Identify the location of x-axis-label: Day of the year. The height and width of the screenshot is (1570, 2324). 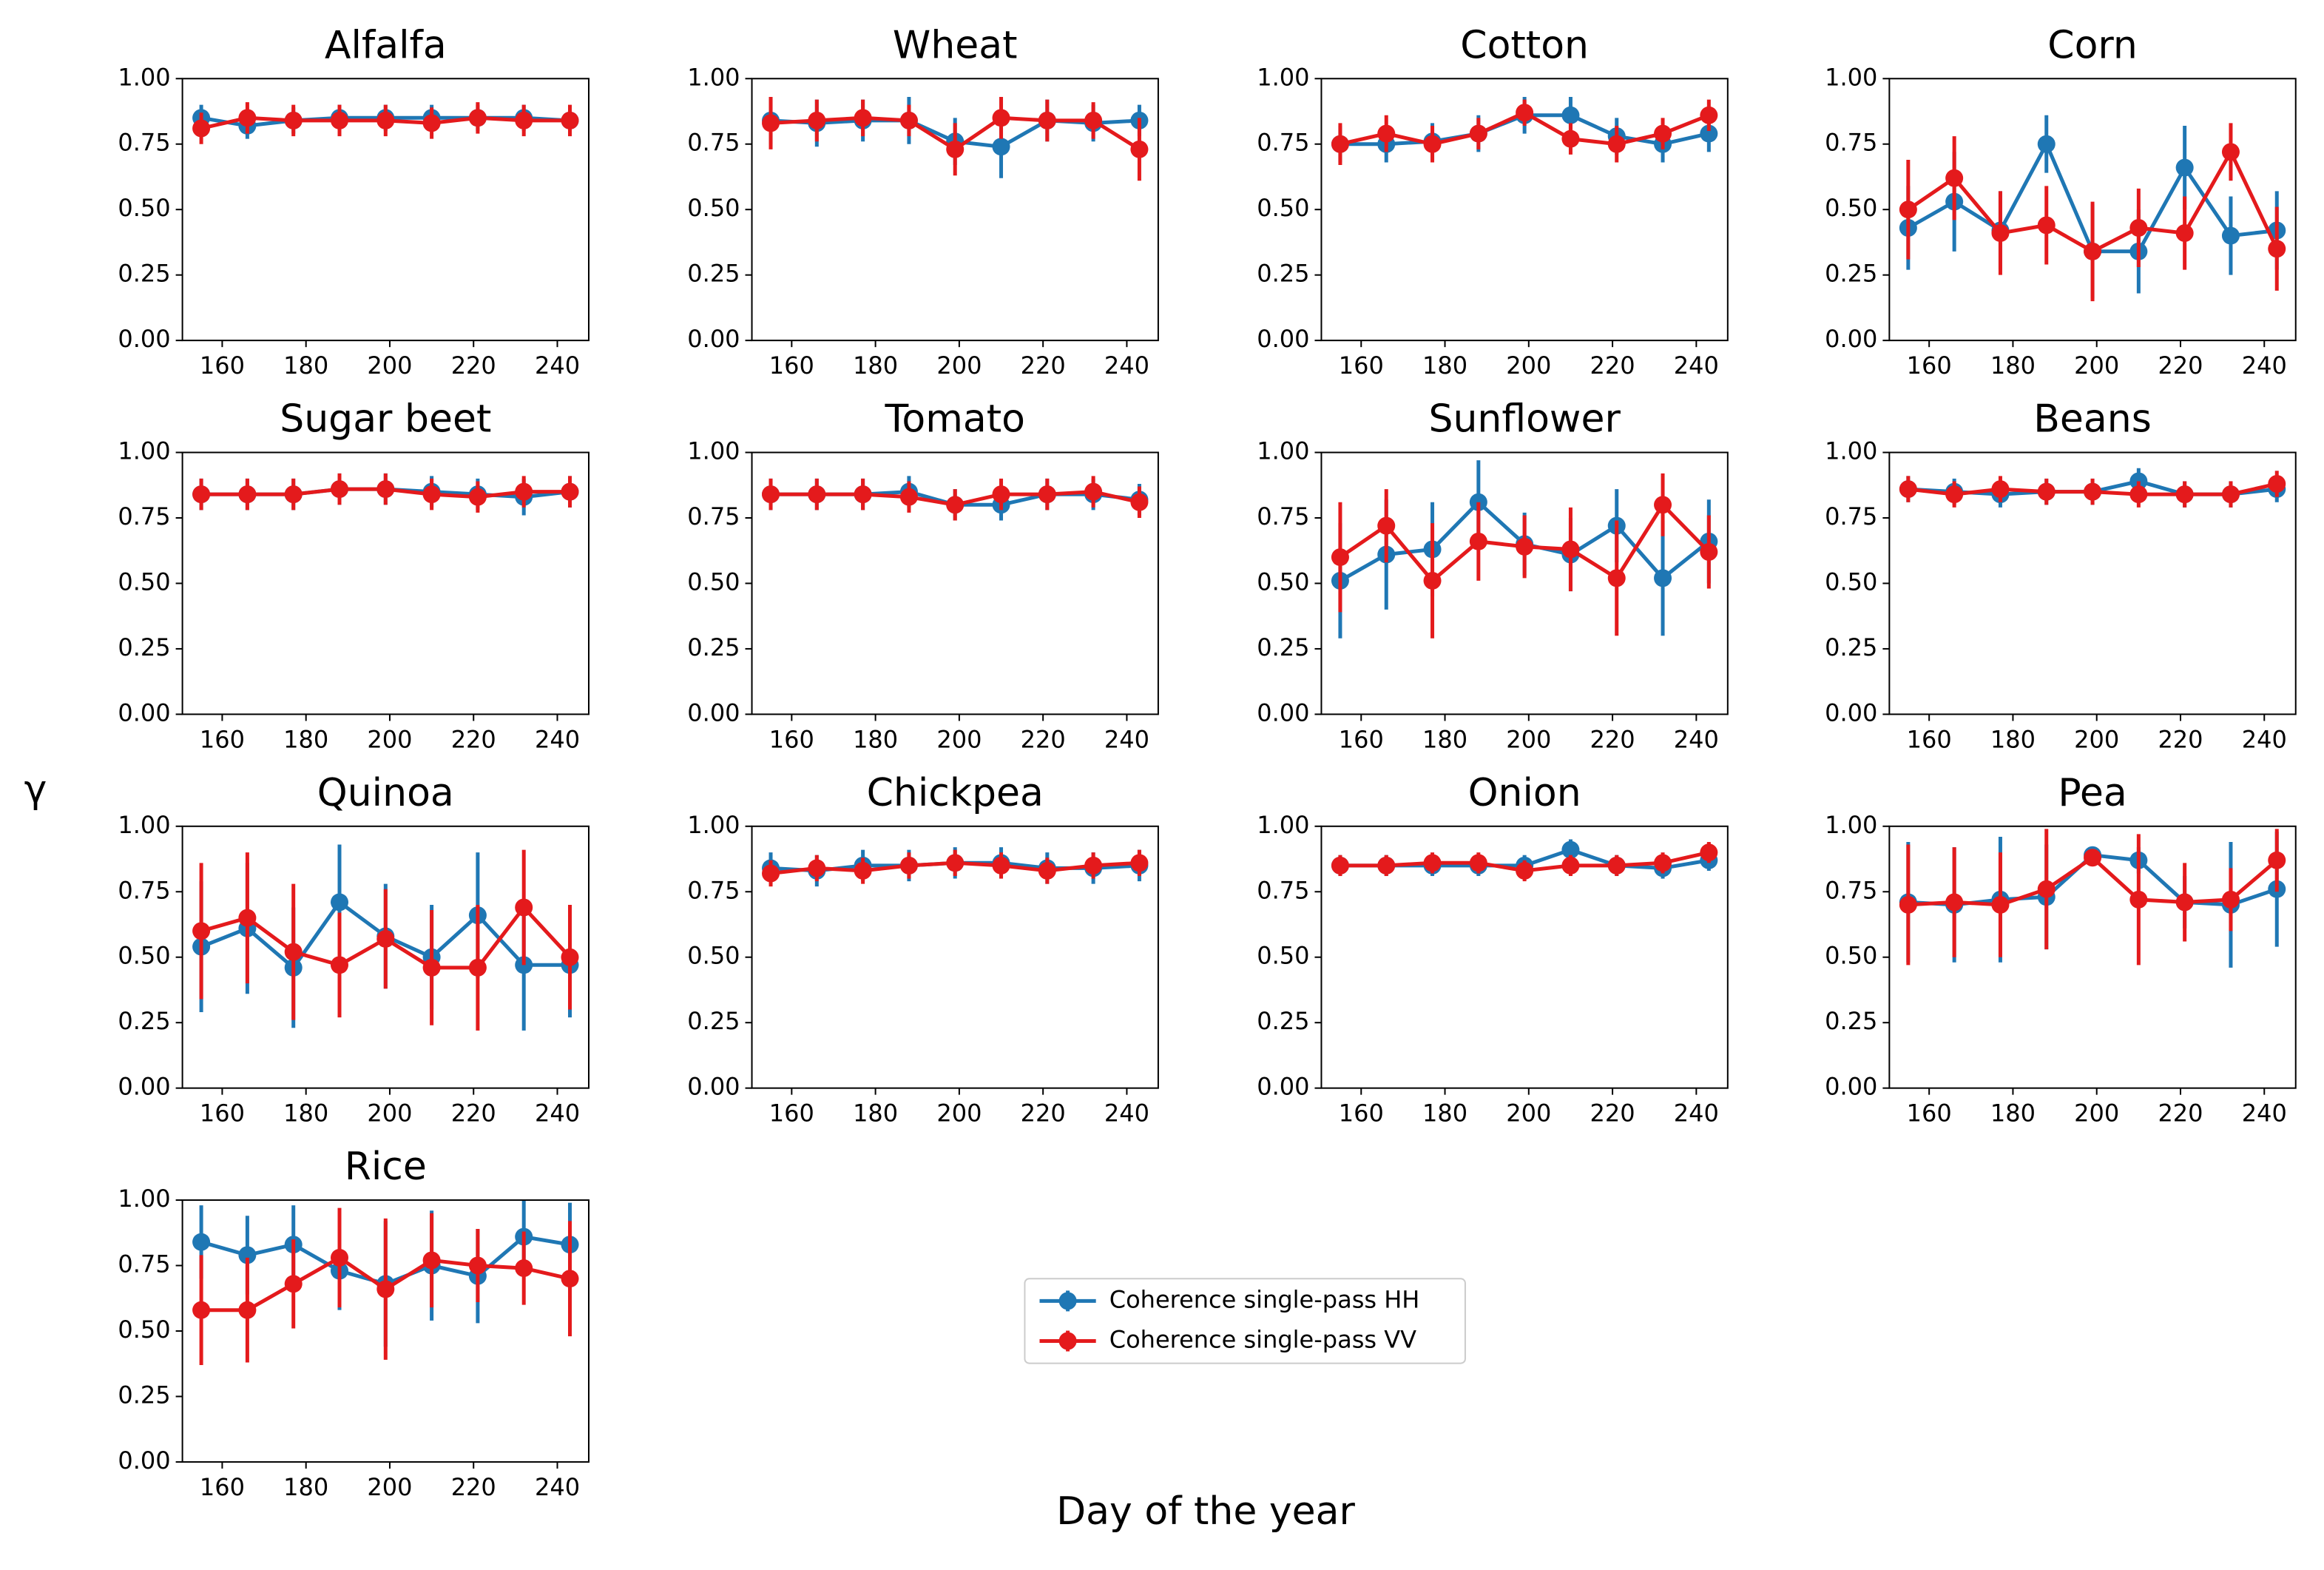
(1205, 1511).